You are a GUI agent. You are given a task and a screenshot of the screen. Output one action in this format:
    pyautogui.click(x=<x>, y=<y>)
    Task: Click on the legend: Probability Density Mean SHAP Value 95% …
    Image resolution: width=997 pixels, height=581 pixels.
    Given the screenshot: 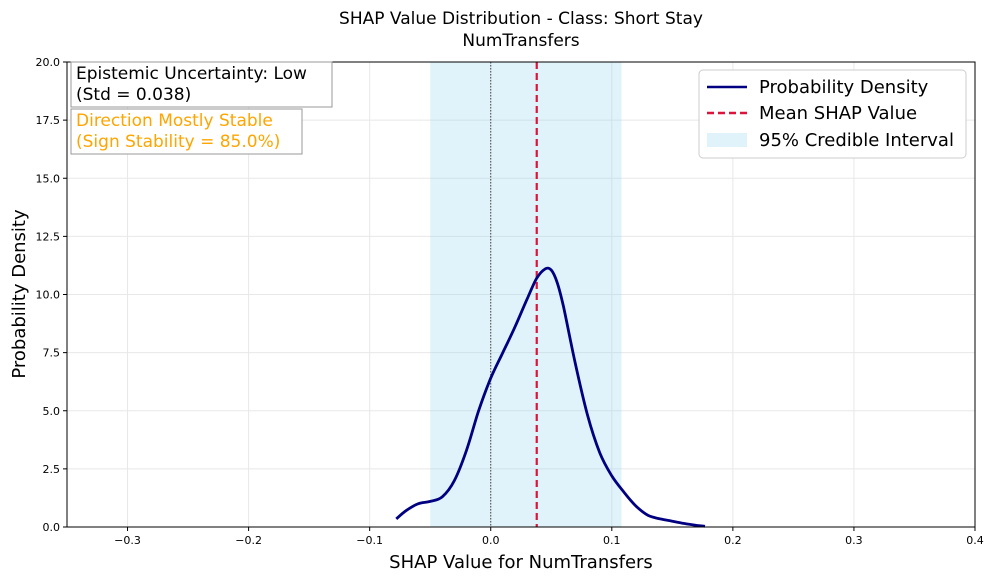 What is the action you would take?
    pyautogui.click(x=832, y=114)
    